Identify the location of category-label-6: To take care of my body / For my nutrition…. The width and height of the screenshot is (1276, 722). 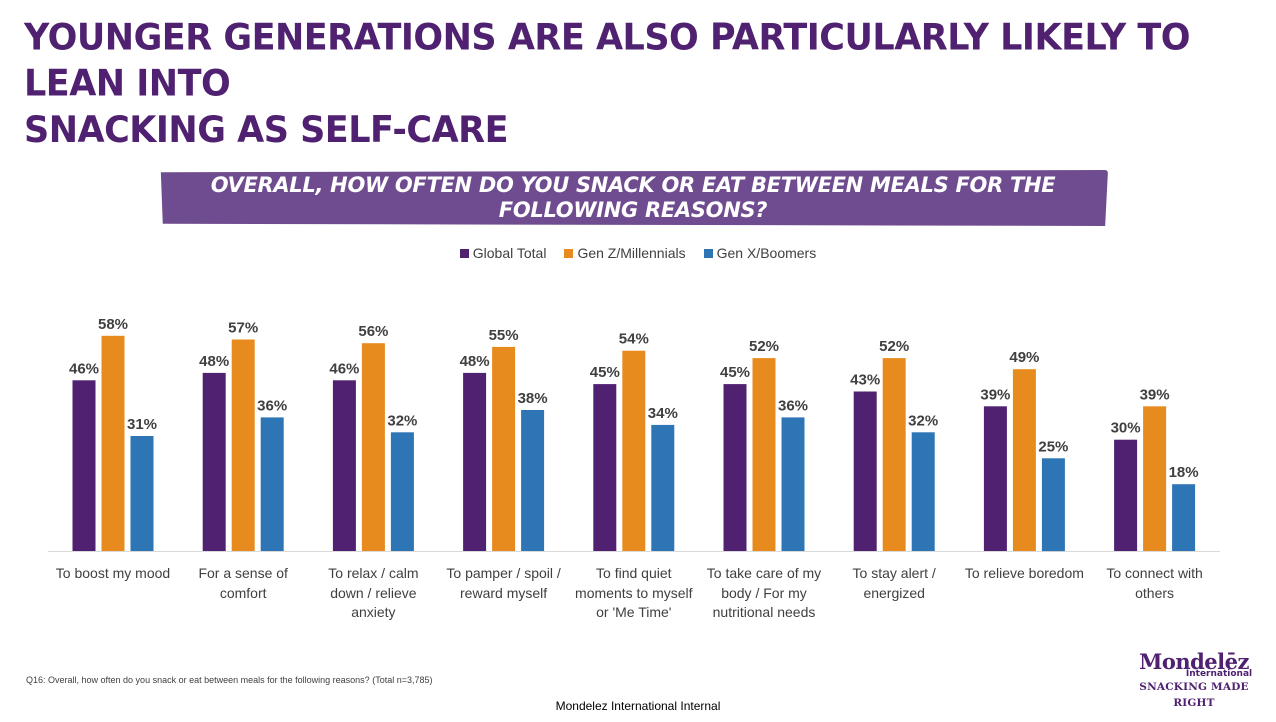
(764, 593).